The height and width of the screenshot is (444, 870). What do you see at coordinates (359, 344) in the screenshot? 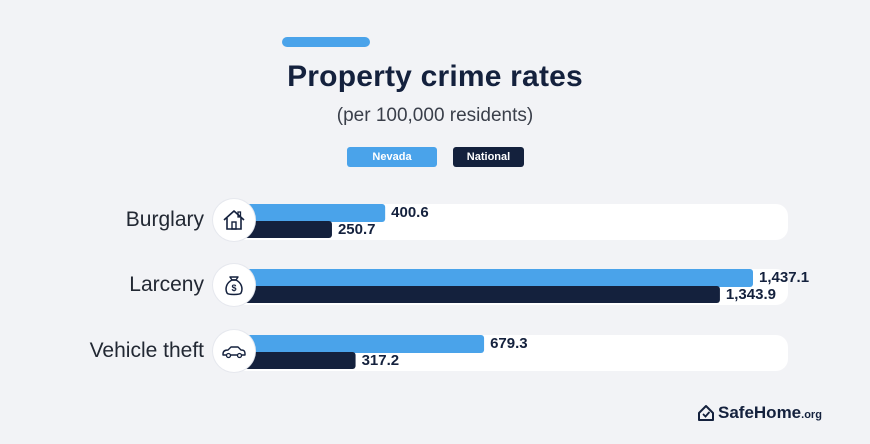
I see `bar-nevada-vehicle-theft` at bounding box center [359, 344].